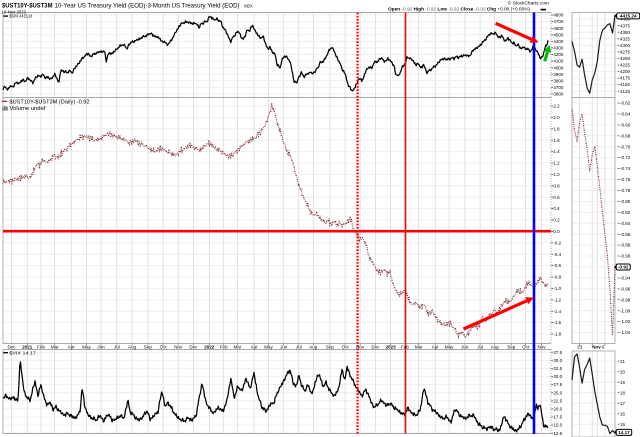 The width and height of the screenshot is (640, 437). I want to click on svg-text: 0.2, so click(556, 220).